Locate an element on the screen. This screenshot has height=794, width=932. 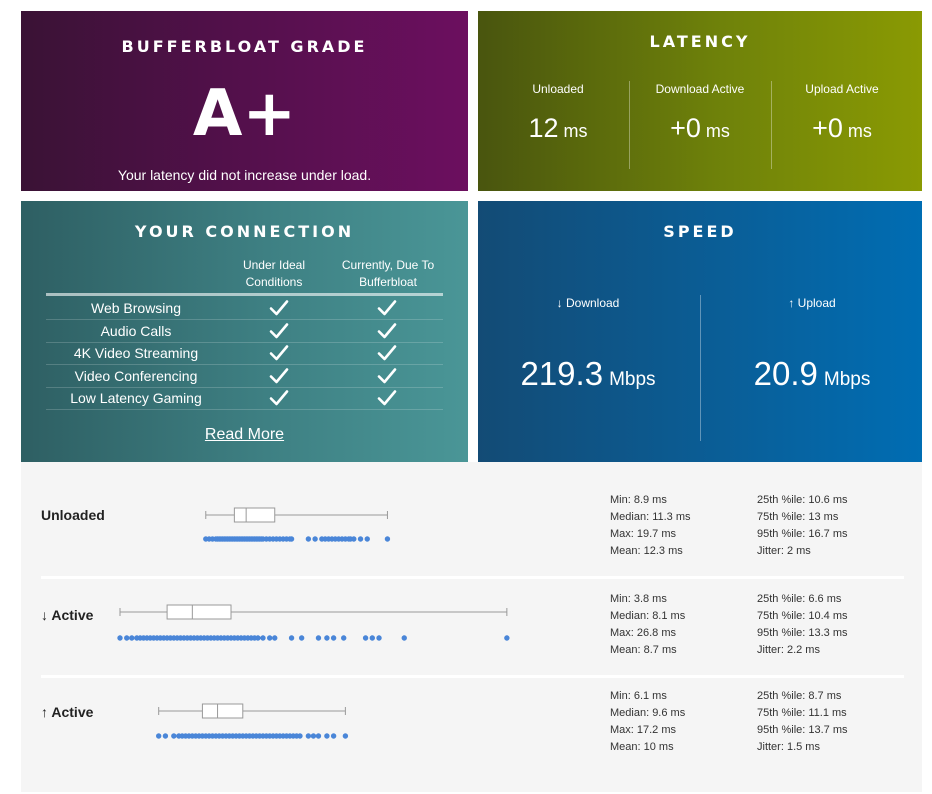
stat-mean: Mean: 8.7 ms is located at coordinates (643, 650).